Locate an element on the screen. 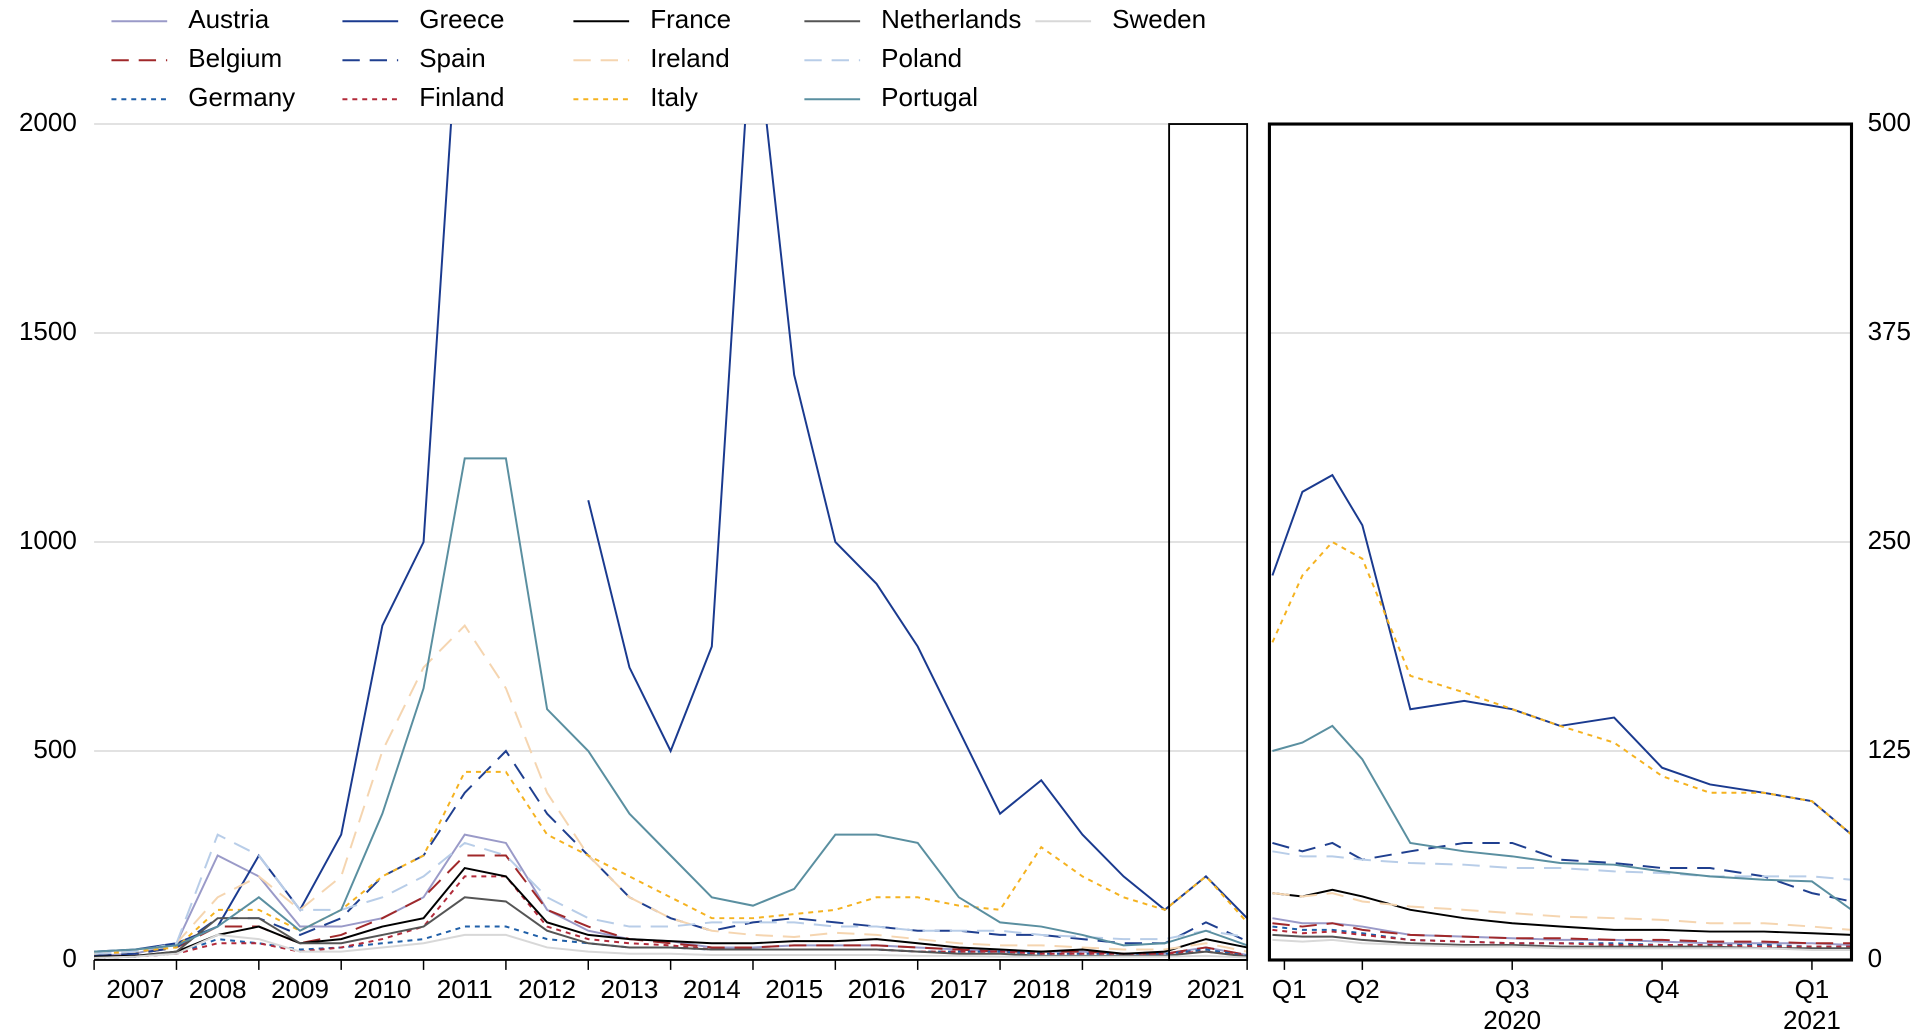 The width and height of the screenshot is (1932, 1032). y-tick-label: 375 is located at coordinates (1889, 331).